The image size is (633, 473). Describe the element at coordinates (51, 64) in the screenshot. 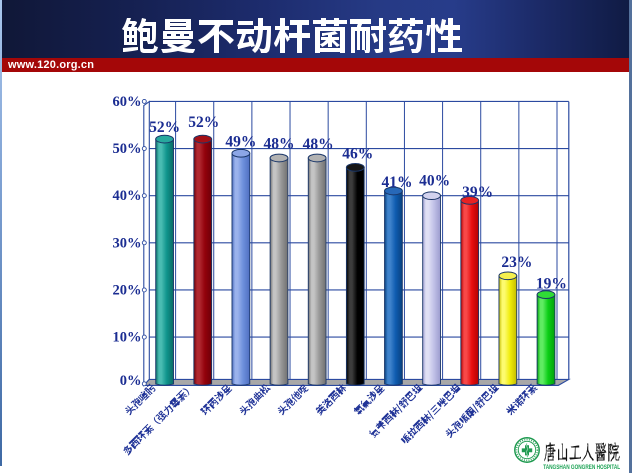

I see `website-url: www.120.org.cn` at that location.